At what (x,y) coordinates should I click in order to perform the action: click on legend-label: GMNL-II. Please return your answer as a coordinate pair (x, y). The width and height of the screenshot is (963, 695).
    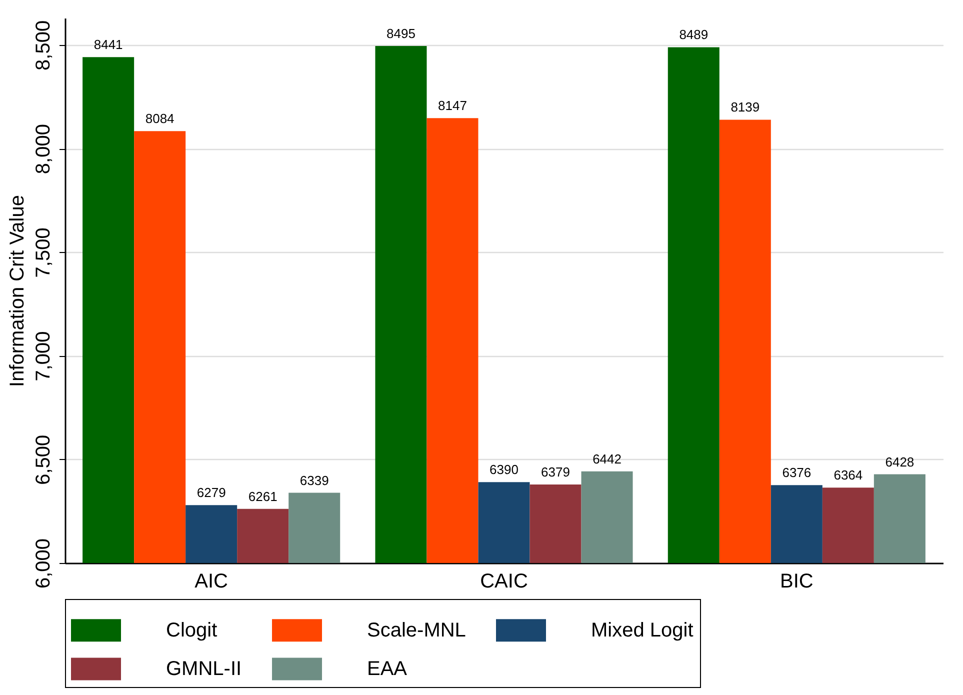
    Looking at the image, I should click on (204, 669).